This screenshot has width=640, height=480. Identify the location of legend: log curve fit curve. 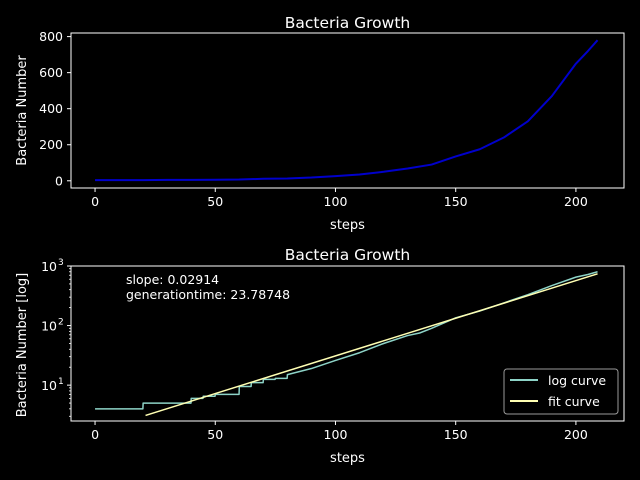
(561, 391).